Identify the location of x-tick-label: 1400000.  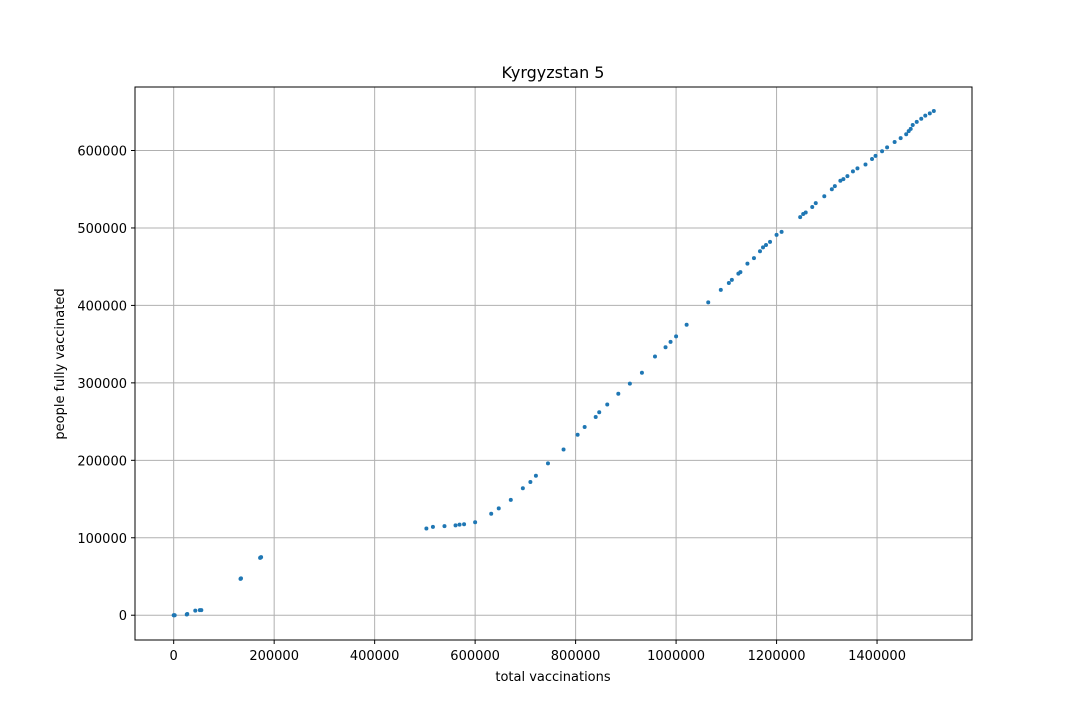
(877, 656).